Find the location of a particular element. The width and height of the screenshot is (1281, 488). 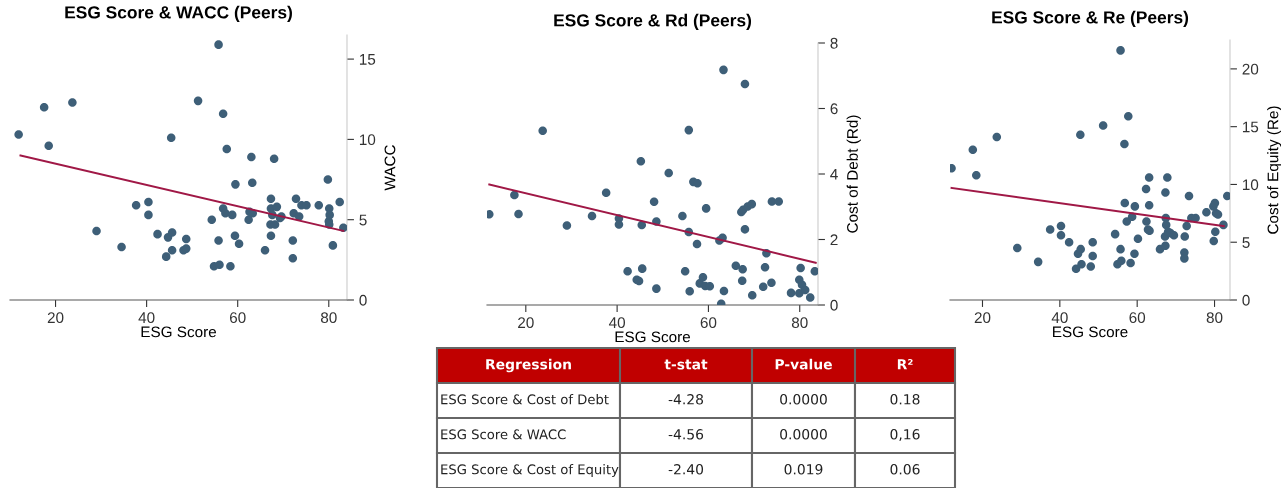

y-tick-label: 8 is located at coordinates (834, 43).